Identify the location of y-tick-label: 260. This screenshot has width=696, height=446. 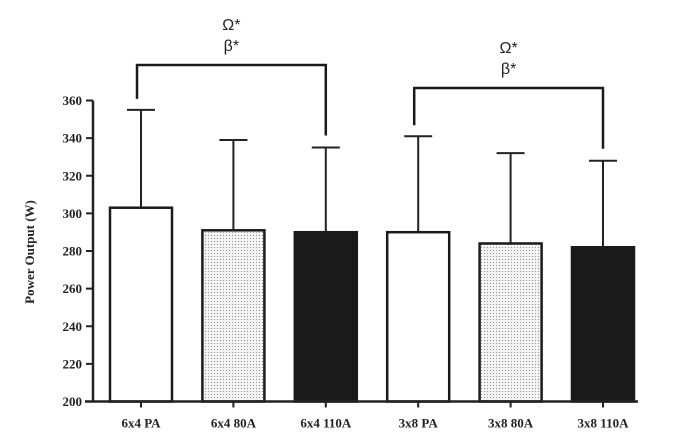
(73, 288).